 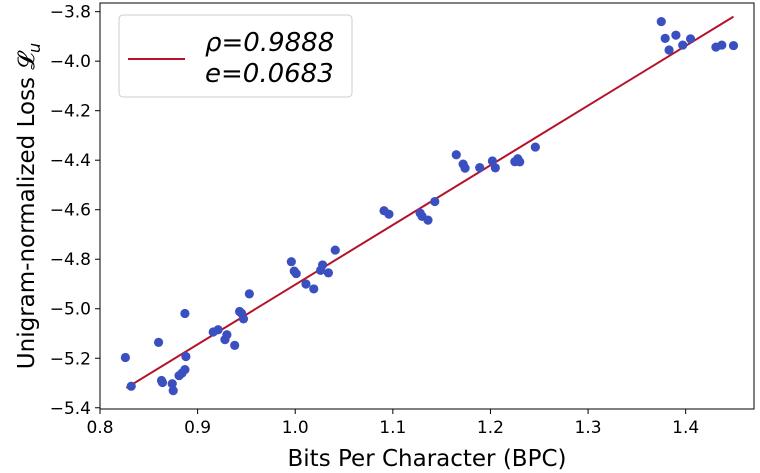 What do you see at coordinates (490, 428) in the screenshot?
I see `x-tick-label: 1.2` at bounding box center [490, 428].